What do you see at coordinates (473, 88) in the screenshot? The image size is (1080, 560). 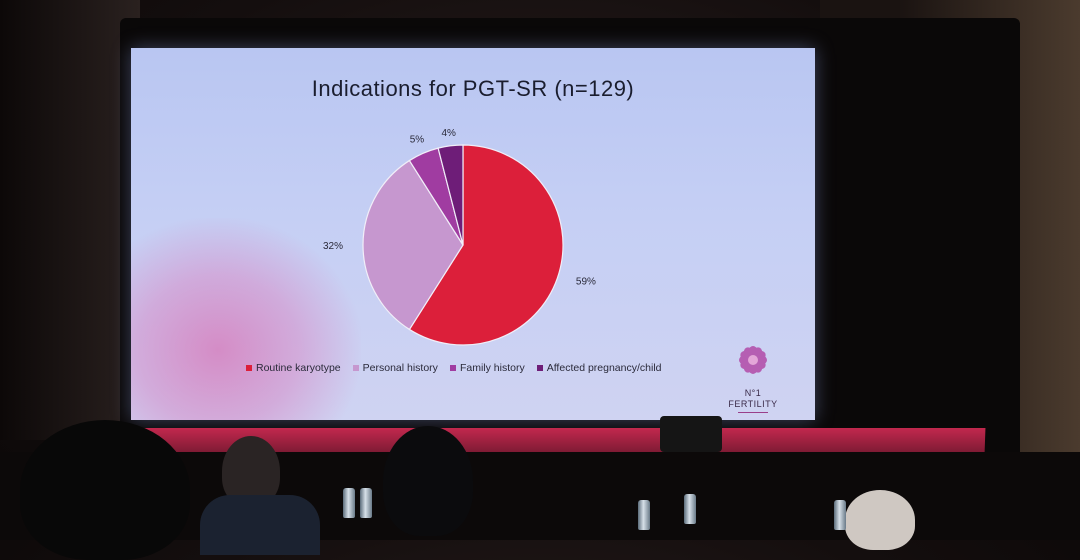 I see `slide-title: Indications for PGT-SR (n=129)` at bounding box center [473, 88].